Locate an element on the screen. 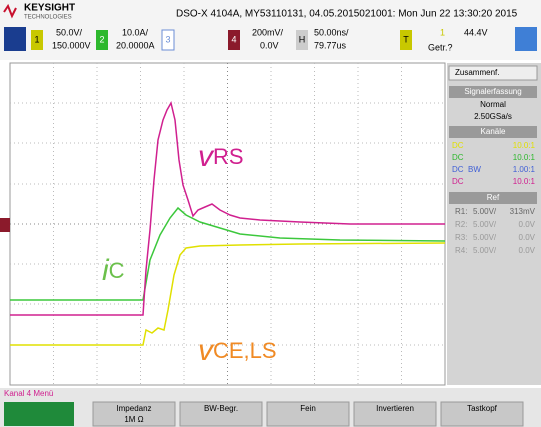 The height and width of the screenshot is (427, 541). t-box is located at coordinates (406, 40).